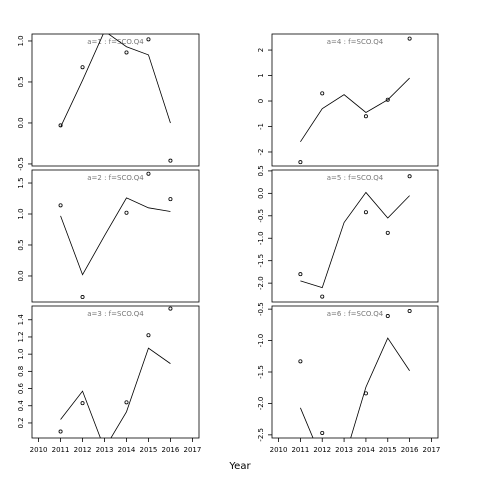 The height and width of the screenshot is (480, 480). What do you see at coordinates (115, 178) in the screenshot?
I see `panel-title: a=2 : f=SCO.Q4` at bounding box center [115, 178].